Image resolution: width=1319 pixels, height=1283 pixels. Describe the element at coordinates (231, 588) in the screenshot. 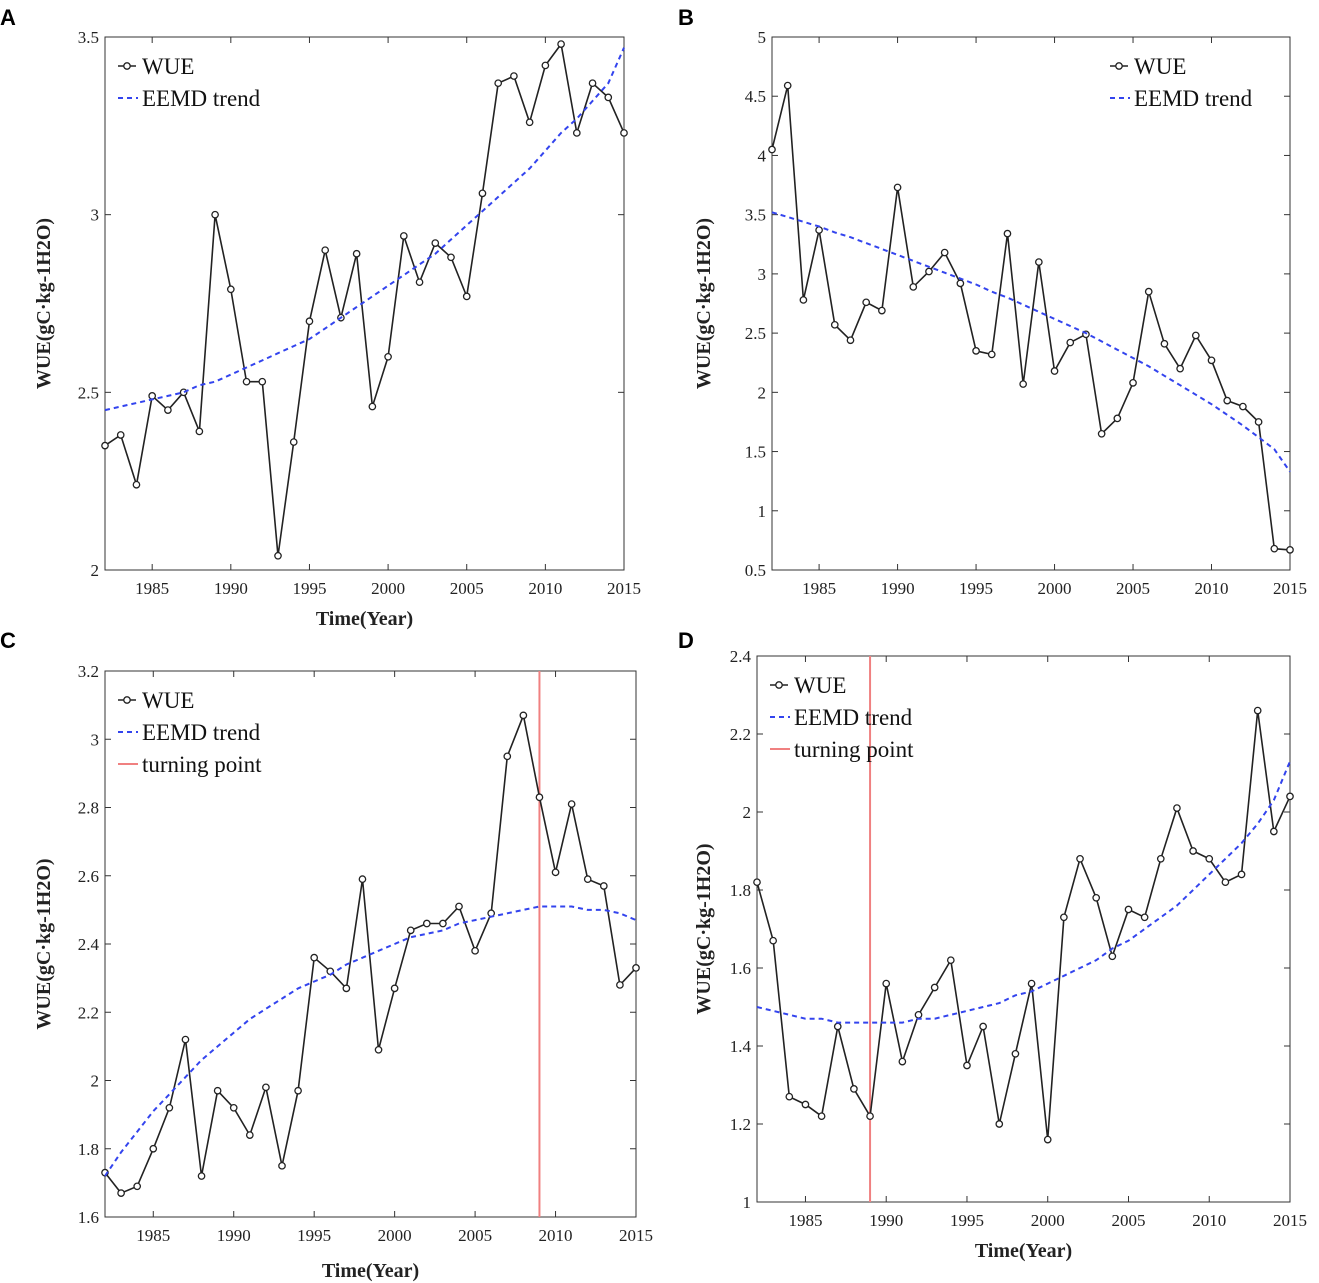

I see `x-tick-label: 1990` at that location.